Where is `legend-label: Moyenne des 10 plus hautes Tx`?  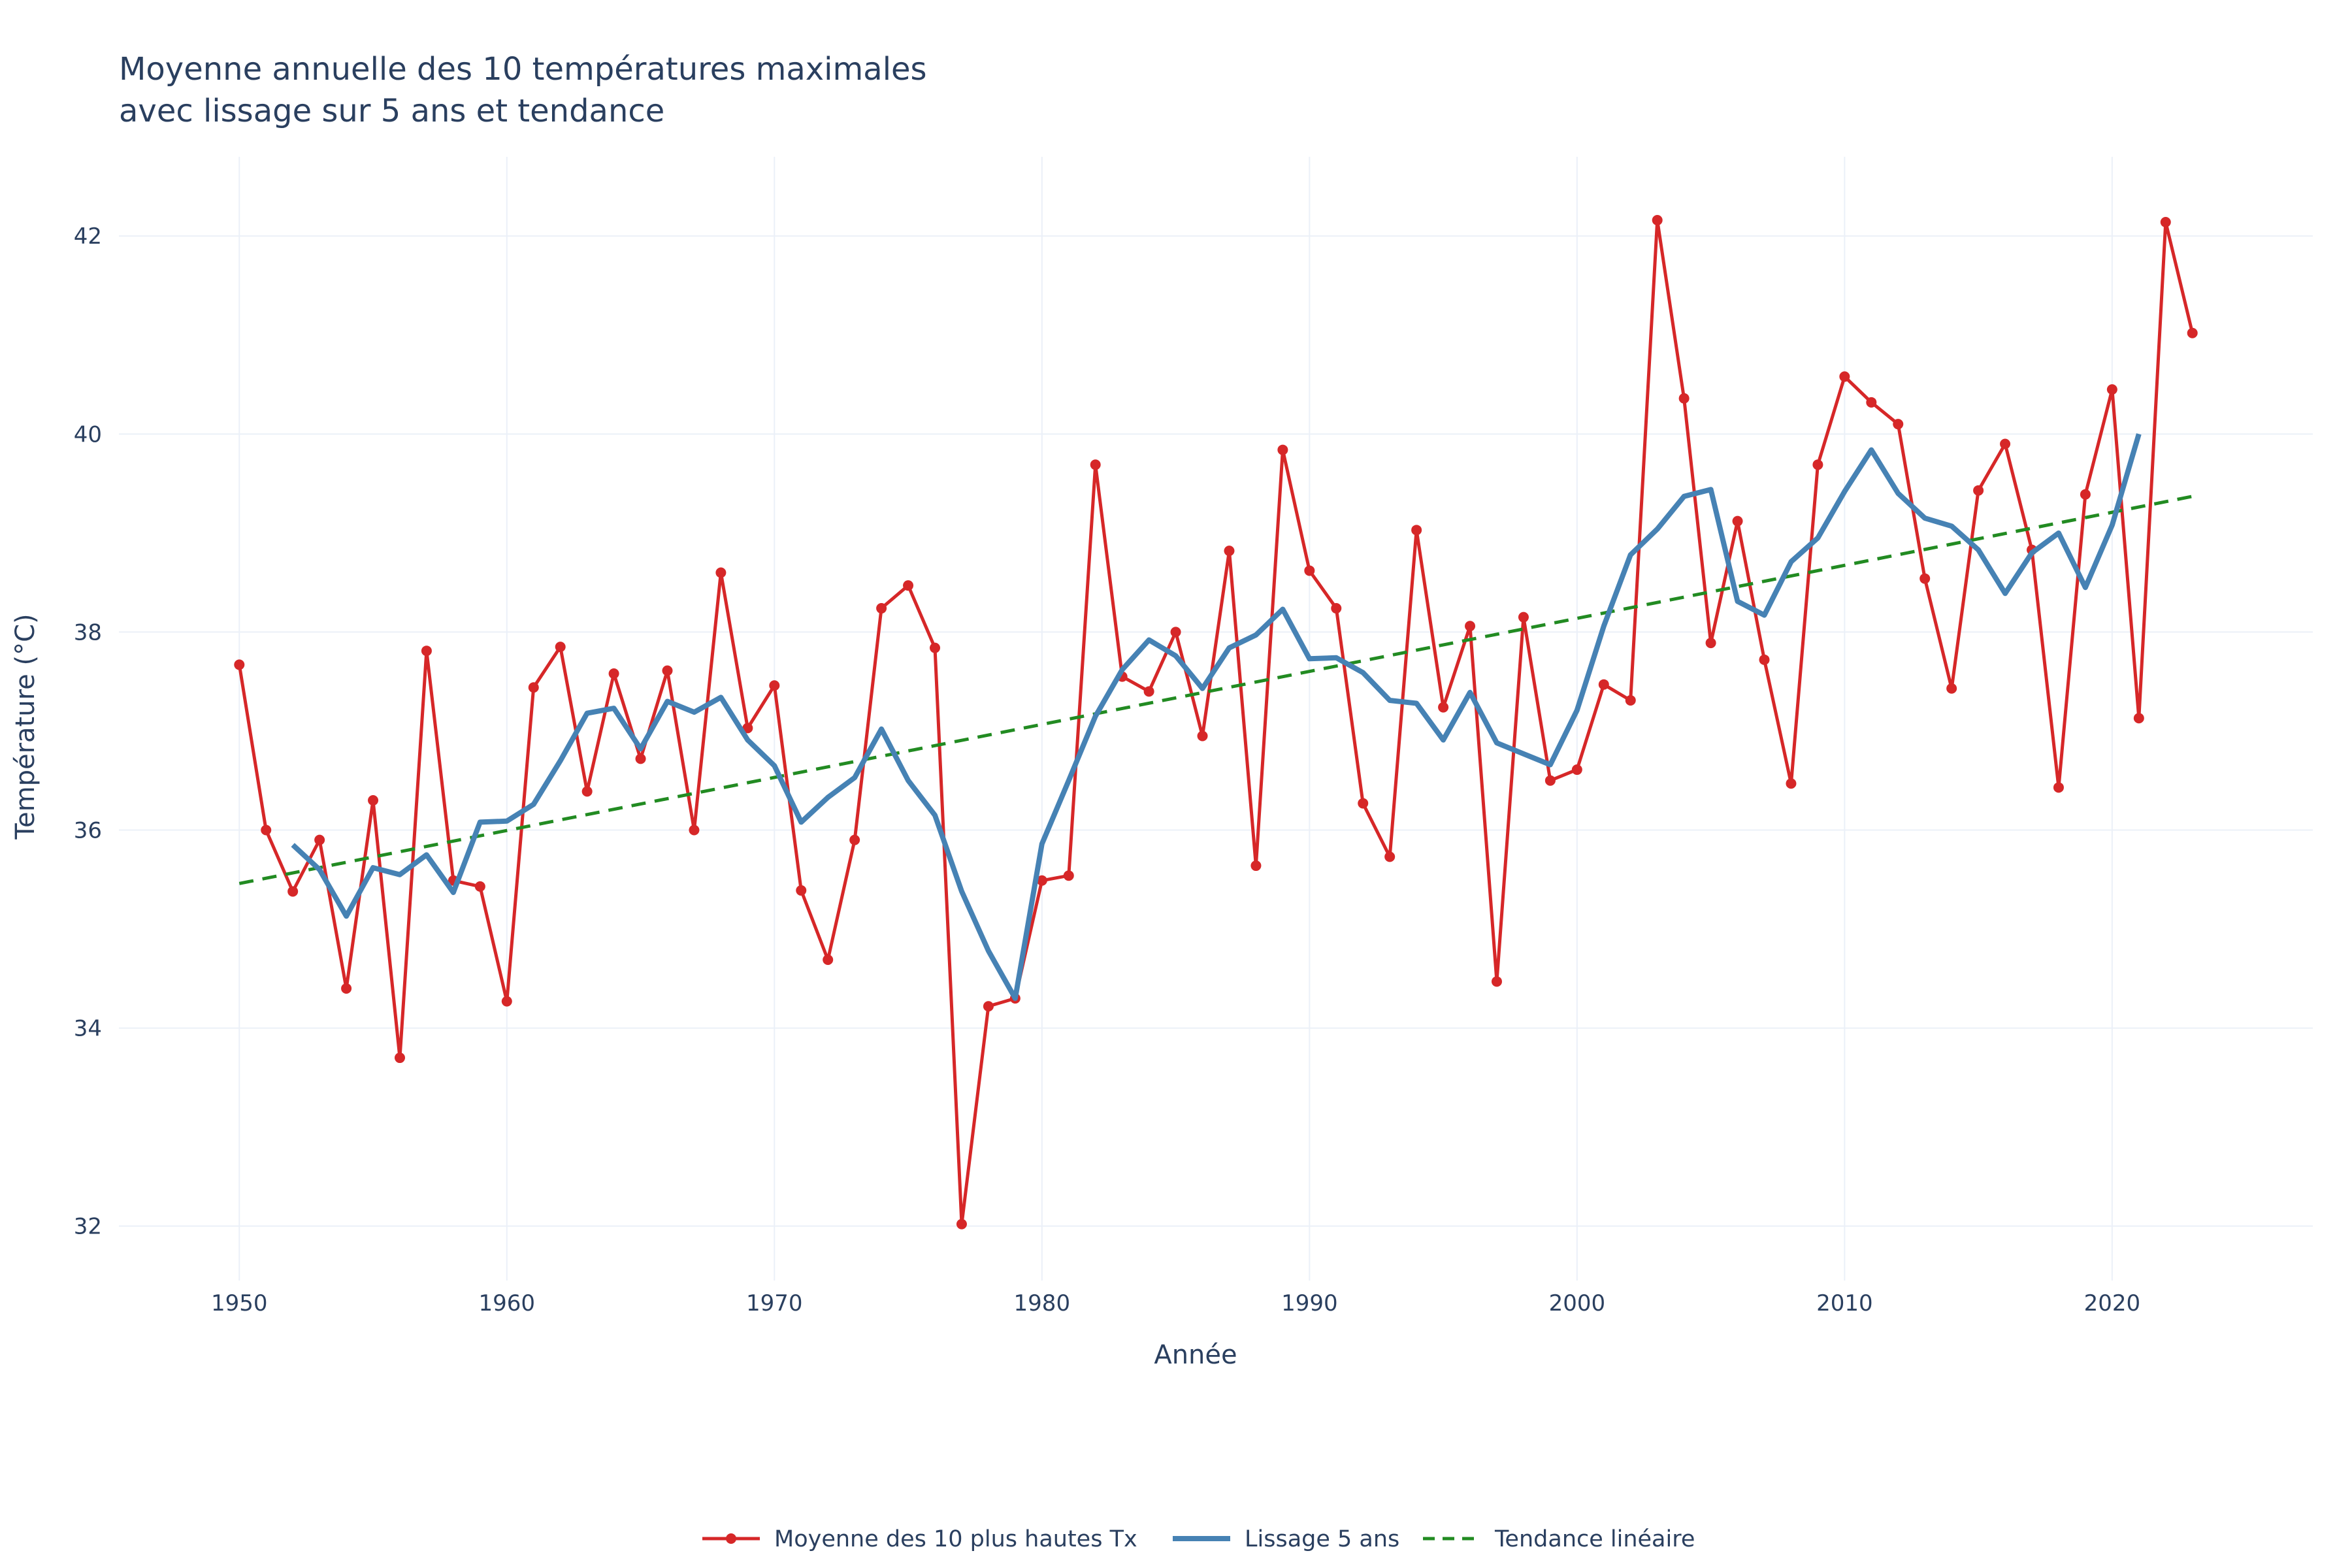
legend-label: Moyenne des 10 plus hautes Tx is located at coordinates (955, 1539).